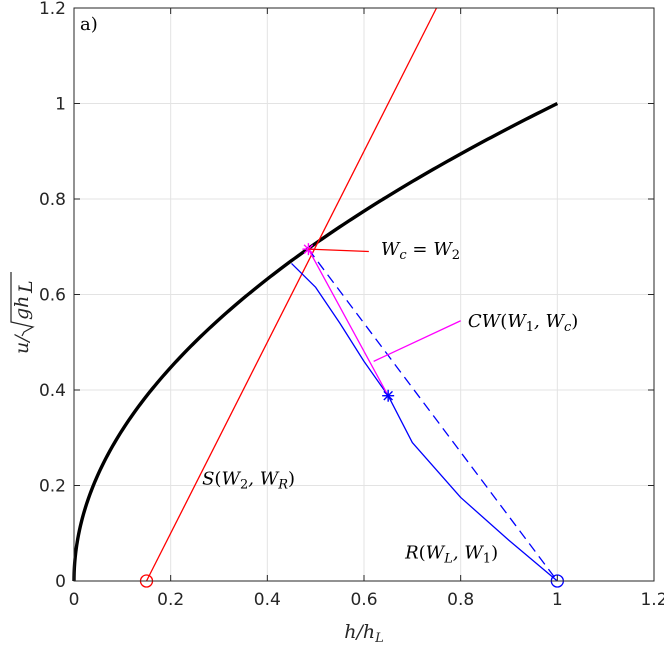 The height and width of the screenshot is (649, 664). What do you see at coordinates (22, 308) in the screenshot?
I see `svg-text: gh` at bounding box center [22, 308].